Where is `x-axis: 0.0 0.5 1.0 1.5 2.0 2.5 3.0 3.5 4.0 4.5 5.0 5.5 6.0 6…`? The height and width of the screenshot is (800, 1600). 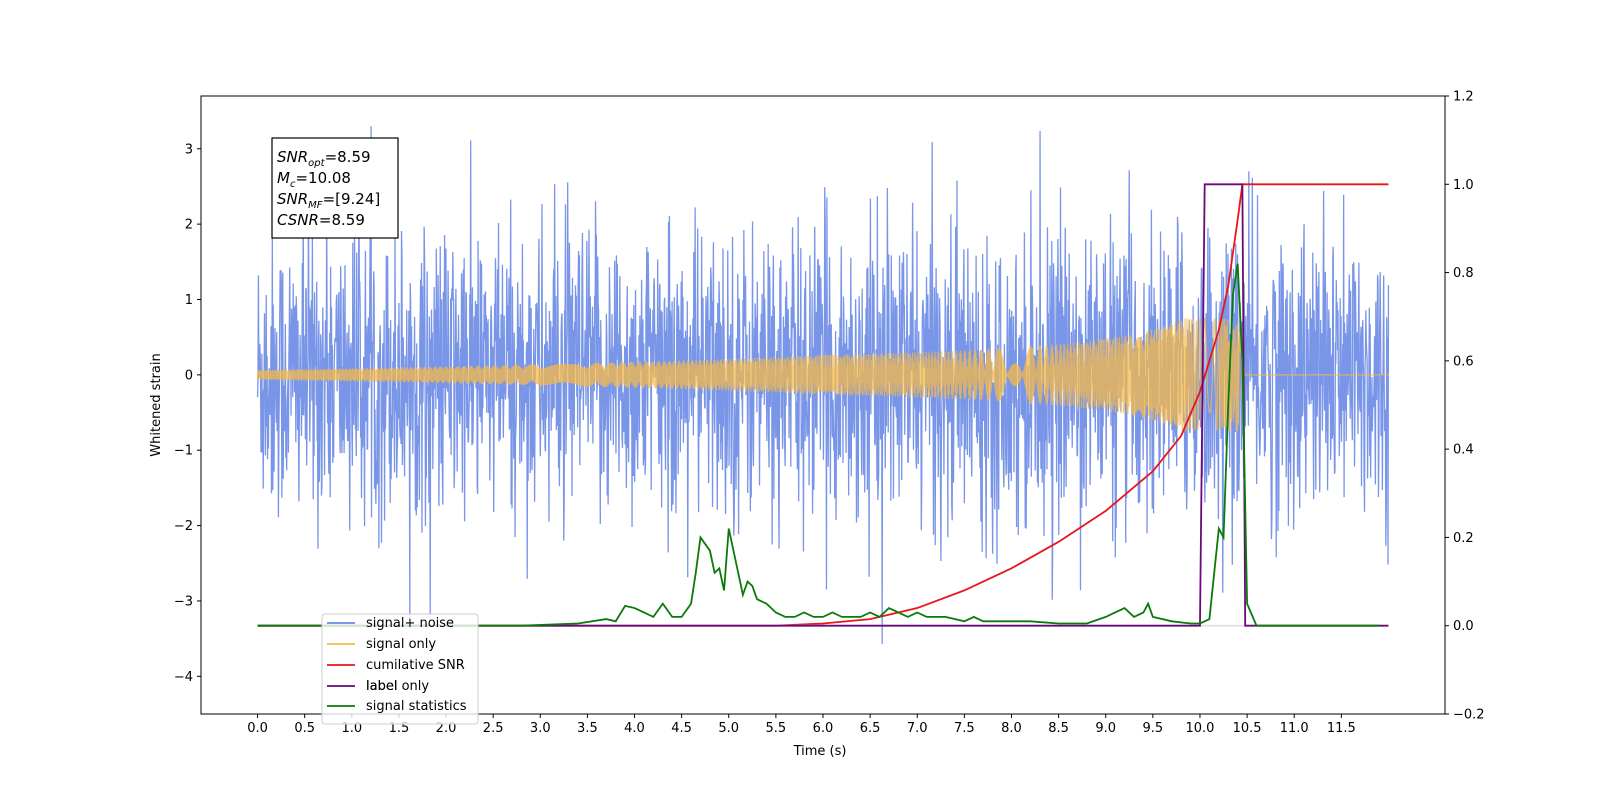 x-axis: 0.0 0.5 1.0 1.5 2.0 2.5 3.0 3.5 4.0 4.5 5.0 5.5 6.0 6… is located at coordinates (801, 725).